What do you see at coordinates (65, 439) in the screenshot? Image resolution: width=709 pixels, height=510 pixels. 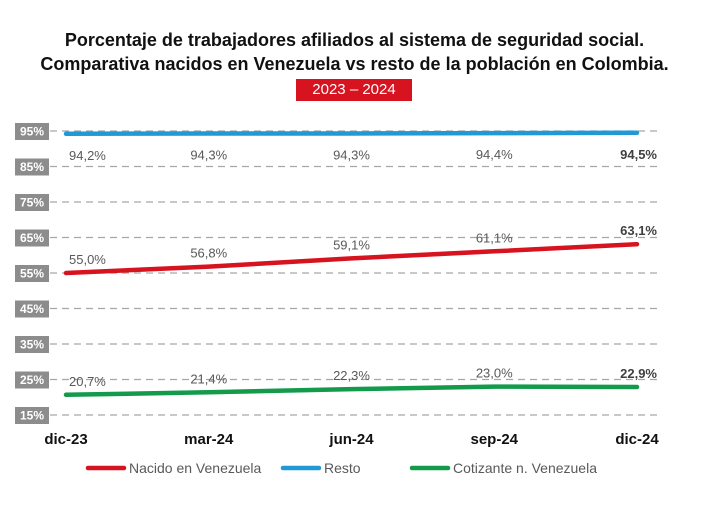 I see `x-tick-label: dic-23` at bounding box center [65, 439].